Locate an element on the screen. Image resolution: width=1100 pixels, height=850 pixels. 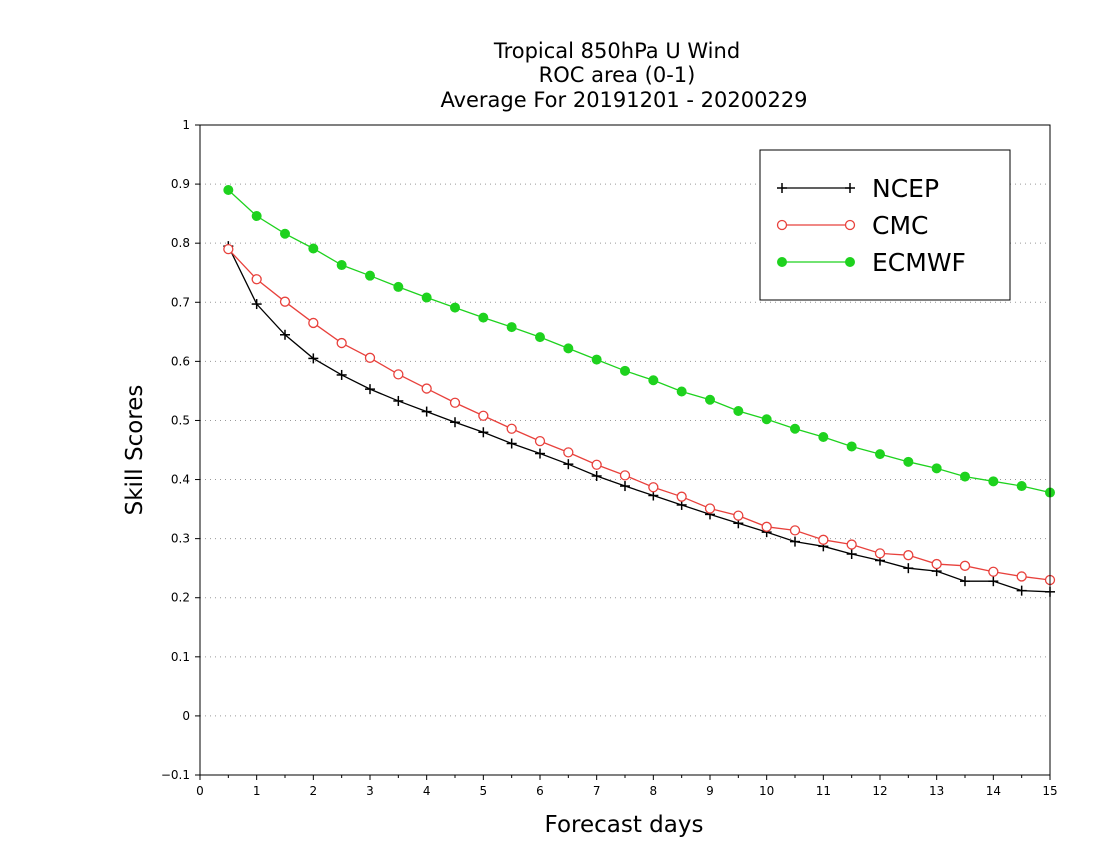
y-tick-label: 0.3 is located at coordinates (180, 539).